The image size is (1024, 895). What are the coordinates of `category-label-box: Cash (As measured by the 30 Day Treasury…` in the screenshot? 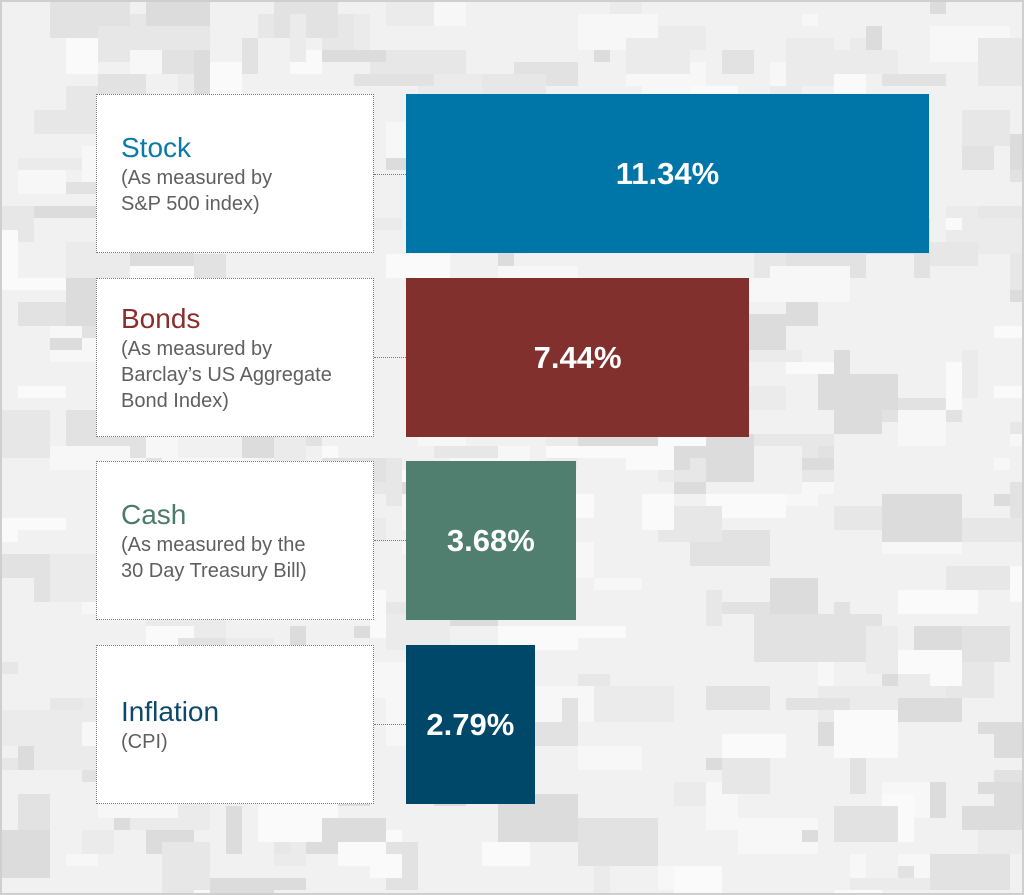 It's located at (235, 540).